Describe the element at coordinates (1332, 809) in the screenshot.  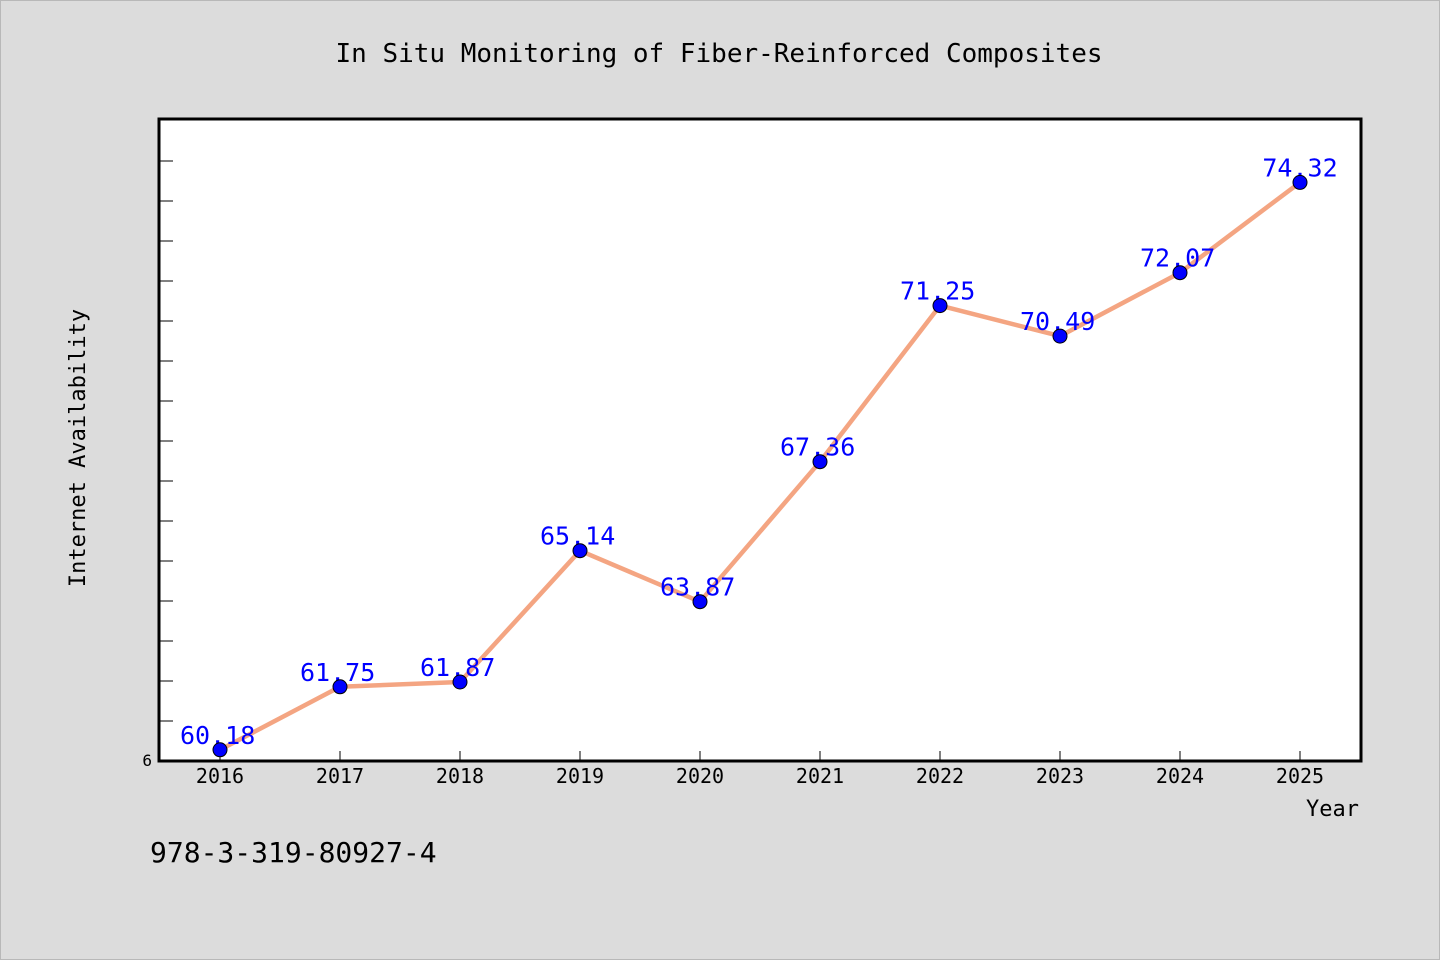
I see `x-axis-label: Year` at that location.